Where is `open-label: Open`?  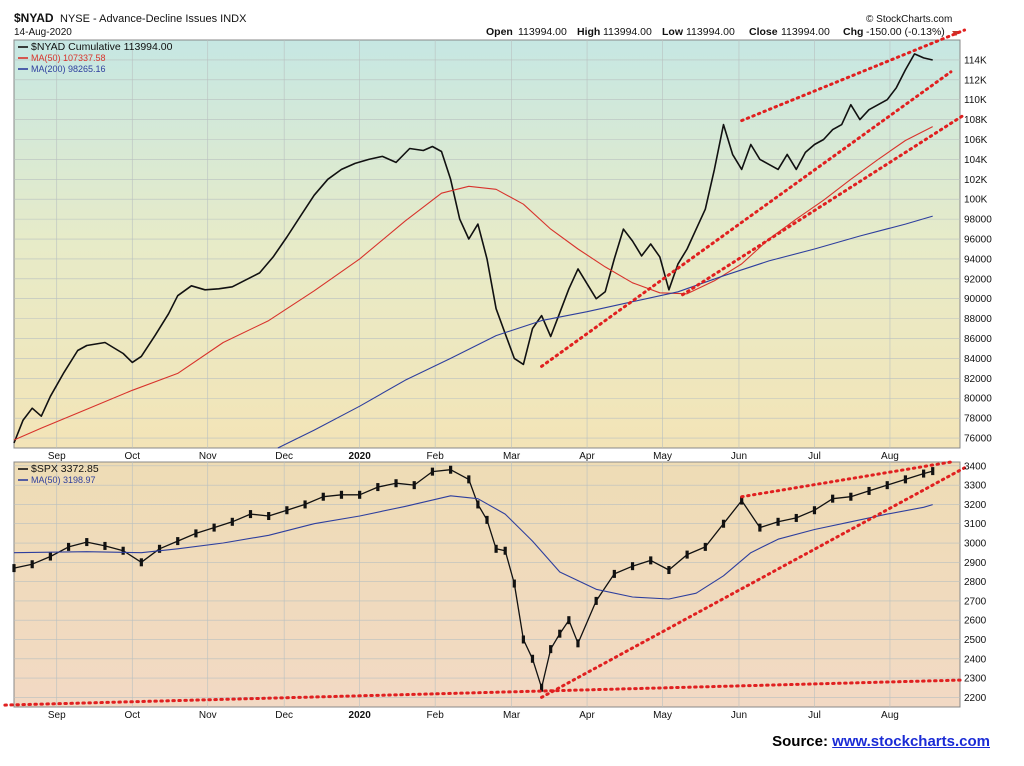
open-label: Open is located at coordinates (499, 32).